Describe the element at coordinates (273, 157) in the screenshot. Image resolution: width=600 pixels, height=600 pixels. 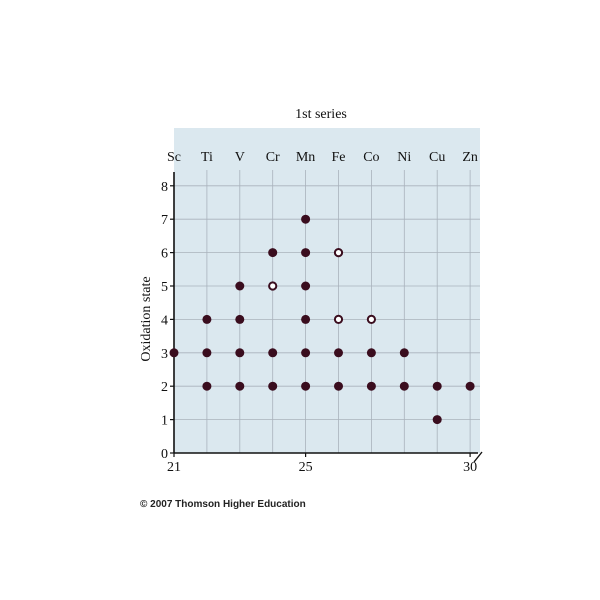
I see `element-label-cr: Cr` at that location.